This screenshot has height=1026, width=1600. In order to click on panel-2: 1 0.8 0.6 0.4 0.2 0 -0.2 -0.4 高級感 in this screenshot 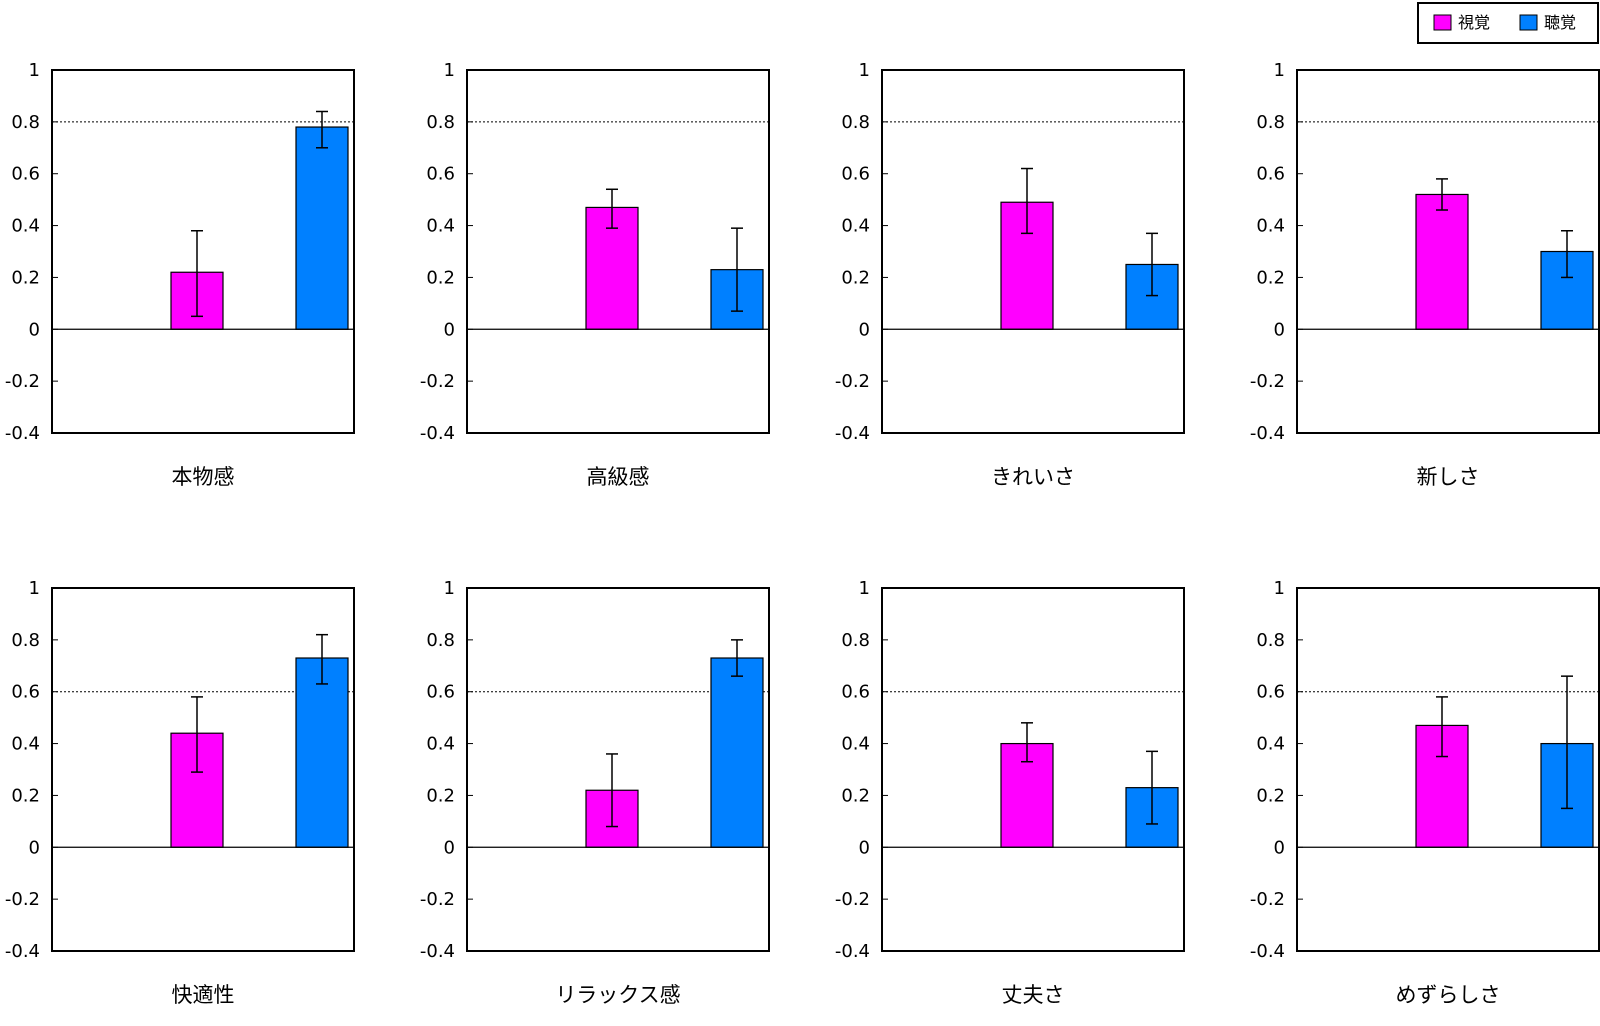, I will do `click(595, 274)`.